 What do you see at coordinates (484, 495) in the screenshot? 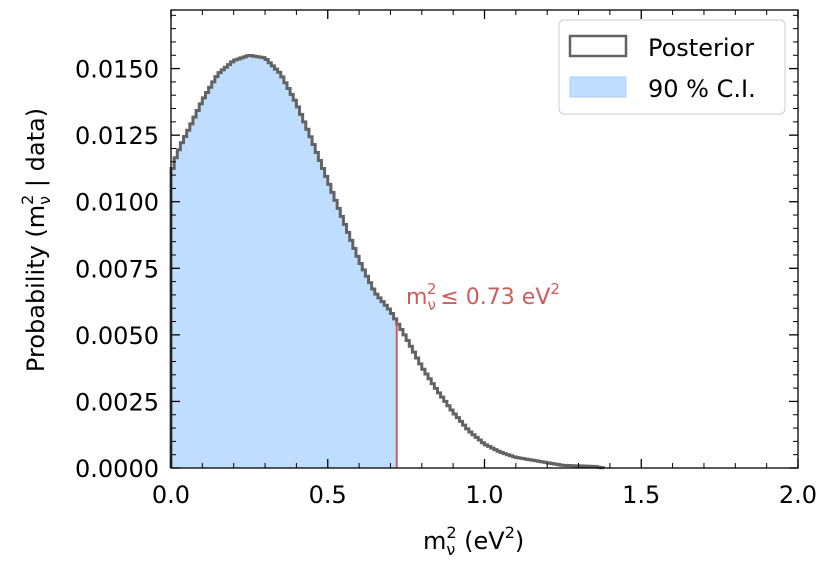
I see `x-tick-label: 1.0` at bounding box center [484, 495].